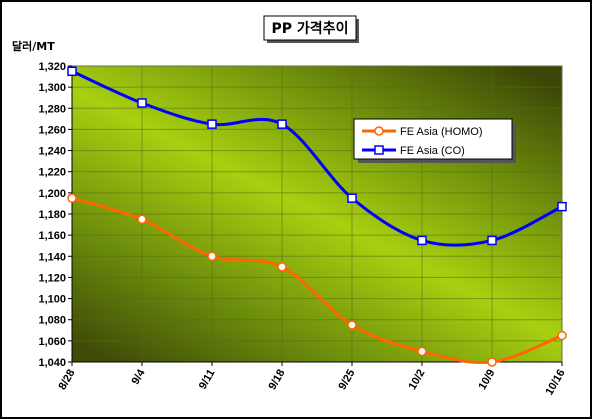  Describe the element at coordinates (52, 67) in the screenshot. I see `y-tick-label: 1,320` at that location.